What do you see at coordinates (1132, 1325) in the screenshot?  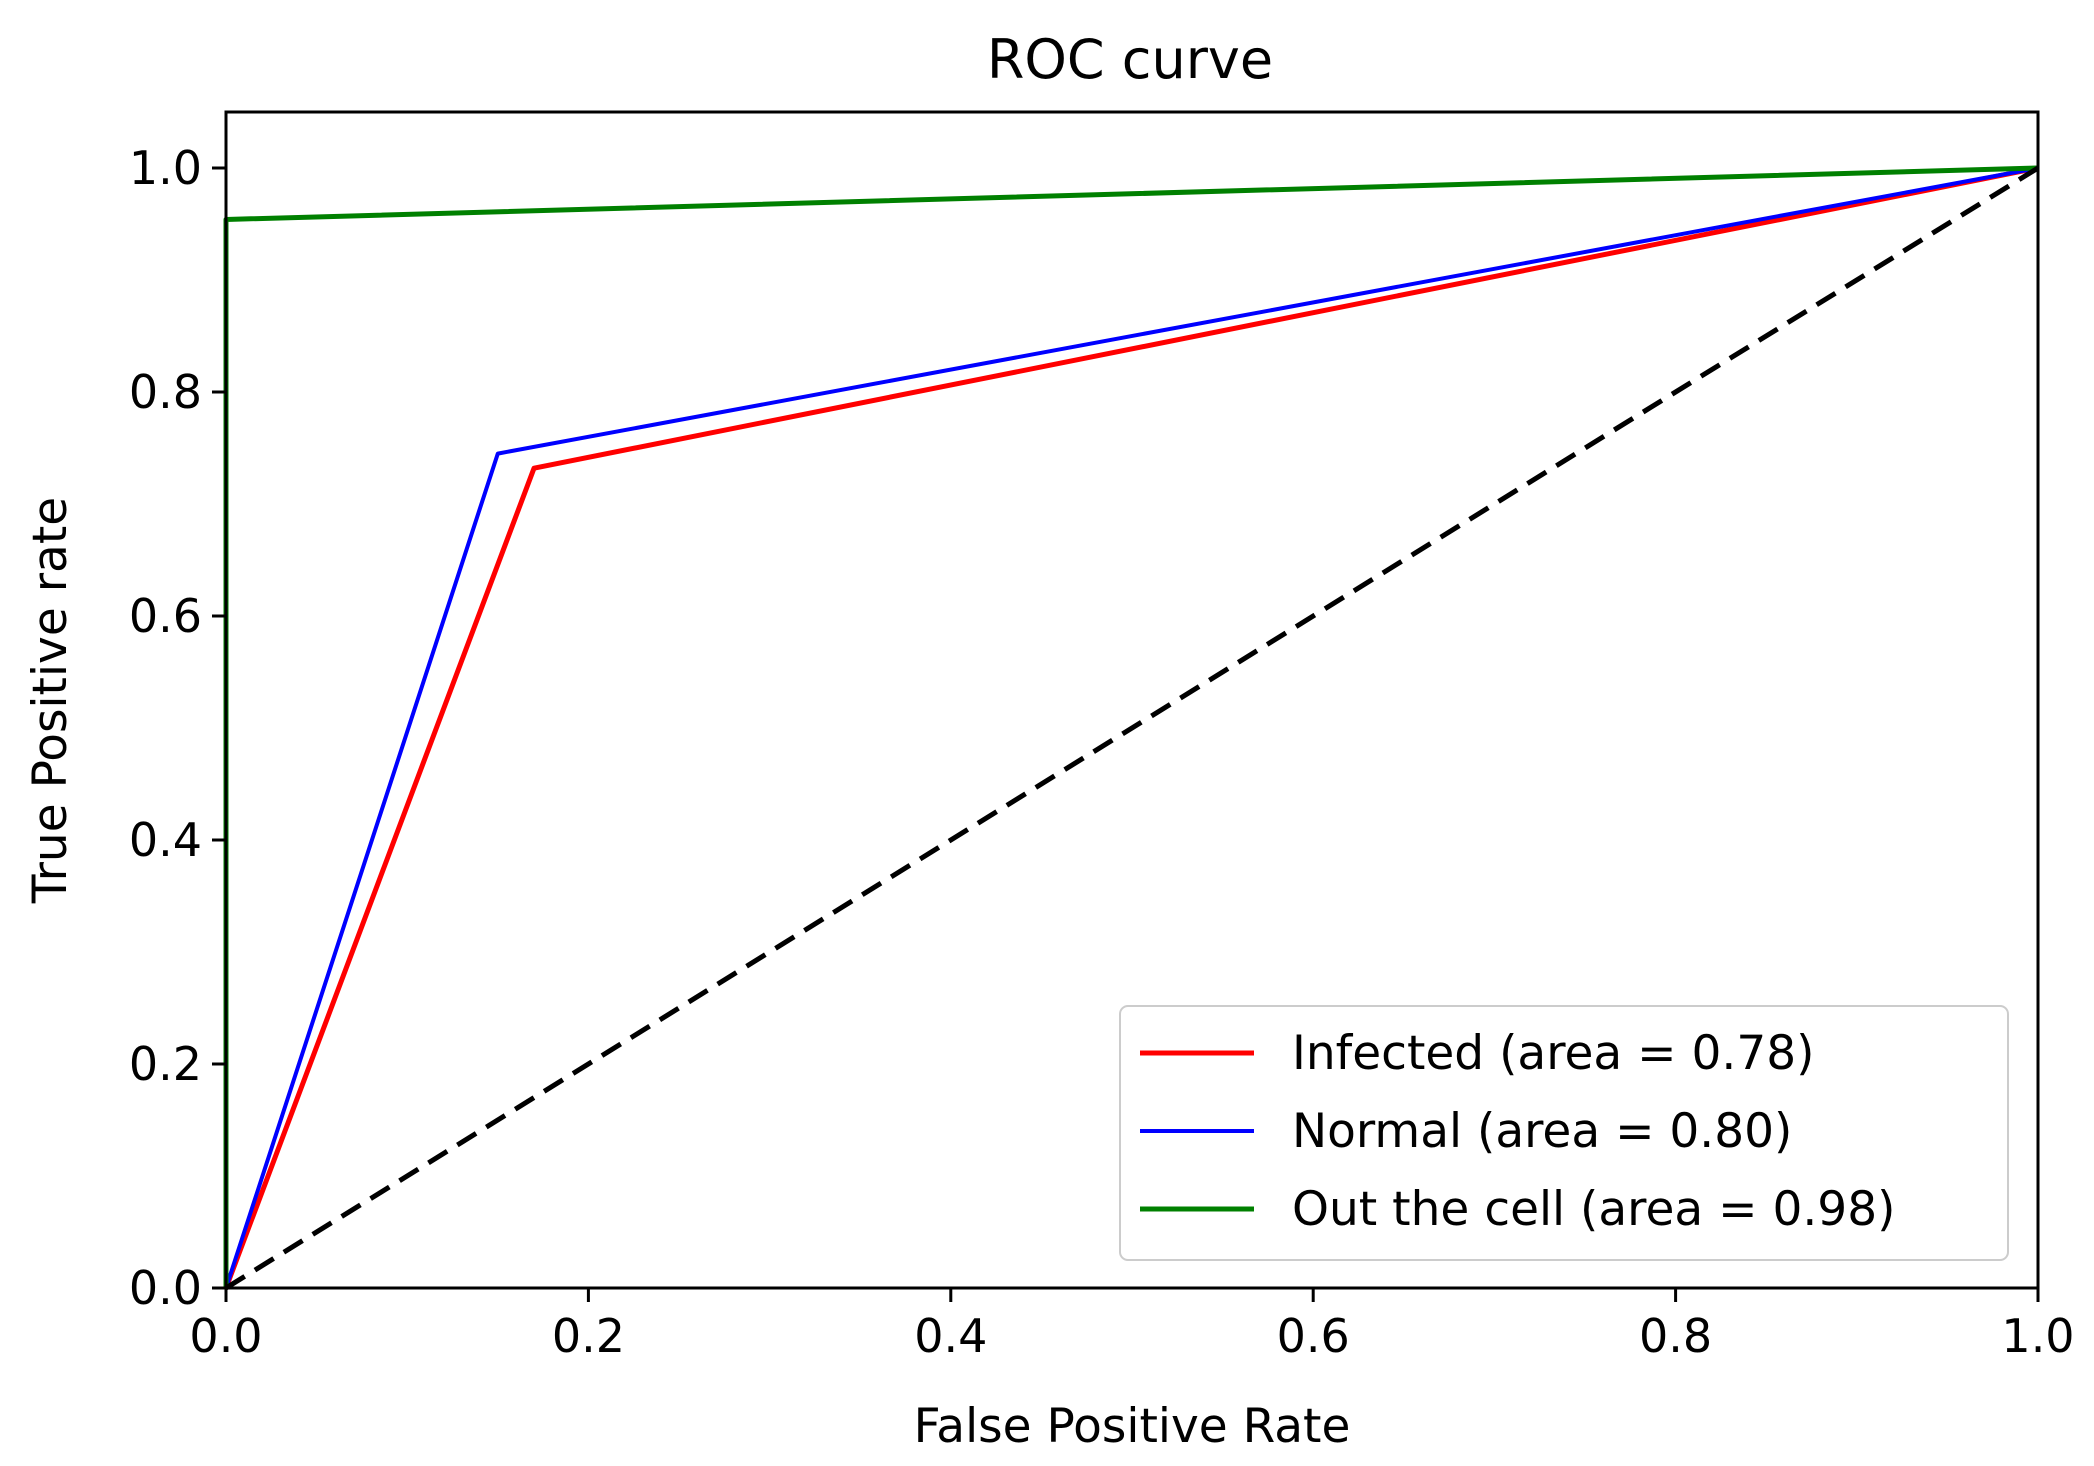 I see `x-axis-ticks: 0.0 0.2 0.4 0.6 0.8 1.0` at bounding box center [1132, 1325].